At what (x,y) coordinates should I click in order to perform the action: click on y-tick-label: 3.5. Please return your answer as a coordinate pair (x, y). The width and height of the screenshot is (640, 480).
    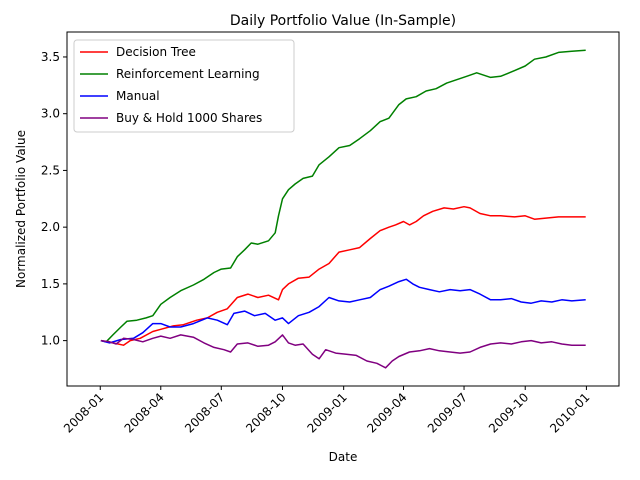
    Looking at the image, I should click on (50, 57).